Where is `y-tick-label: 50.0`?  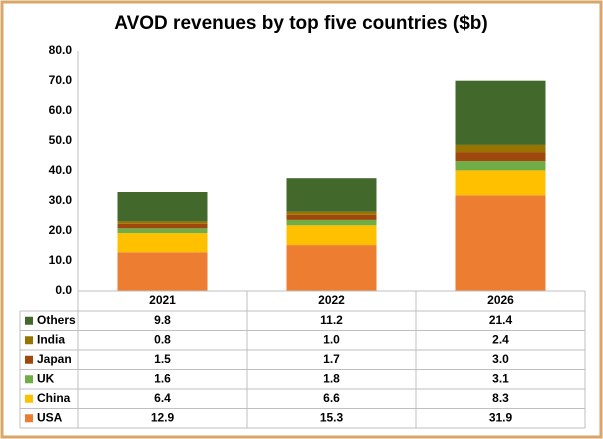
y-tick-label: 50.0 is located at coordinates (61, 140).